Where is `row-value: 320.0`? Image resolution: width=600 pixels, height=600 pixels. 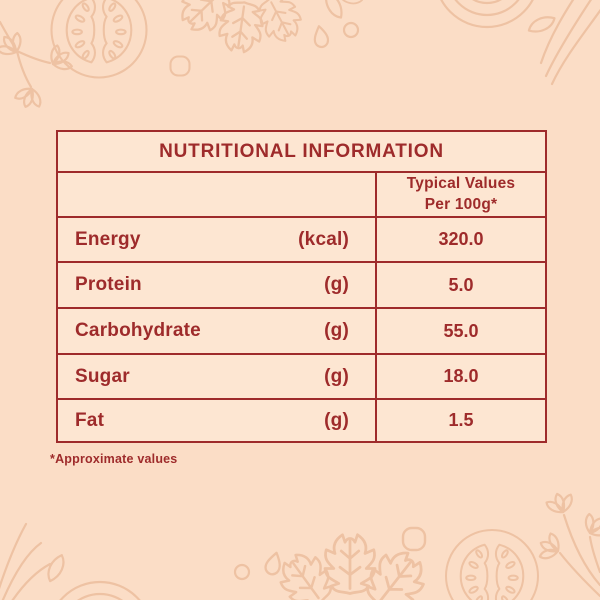
row-value: 320.0 is located at coordinates (461, 239).